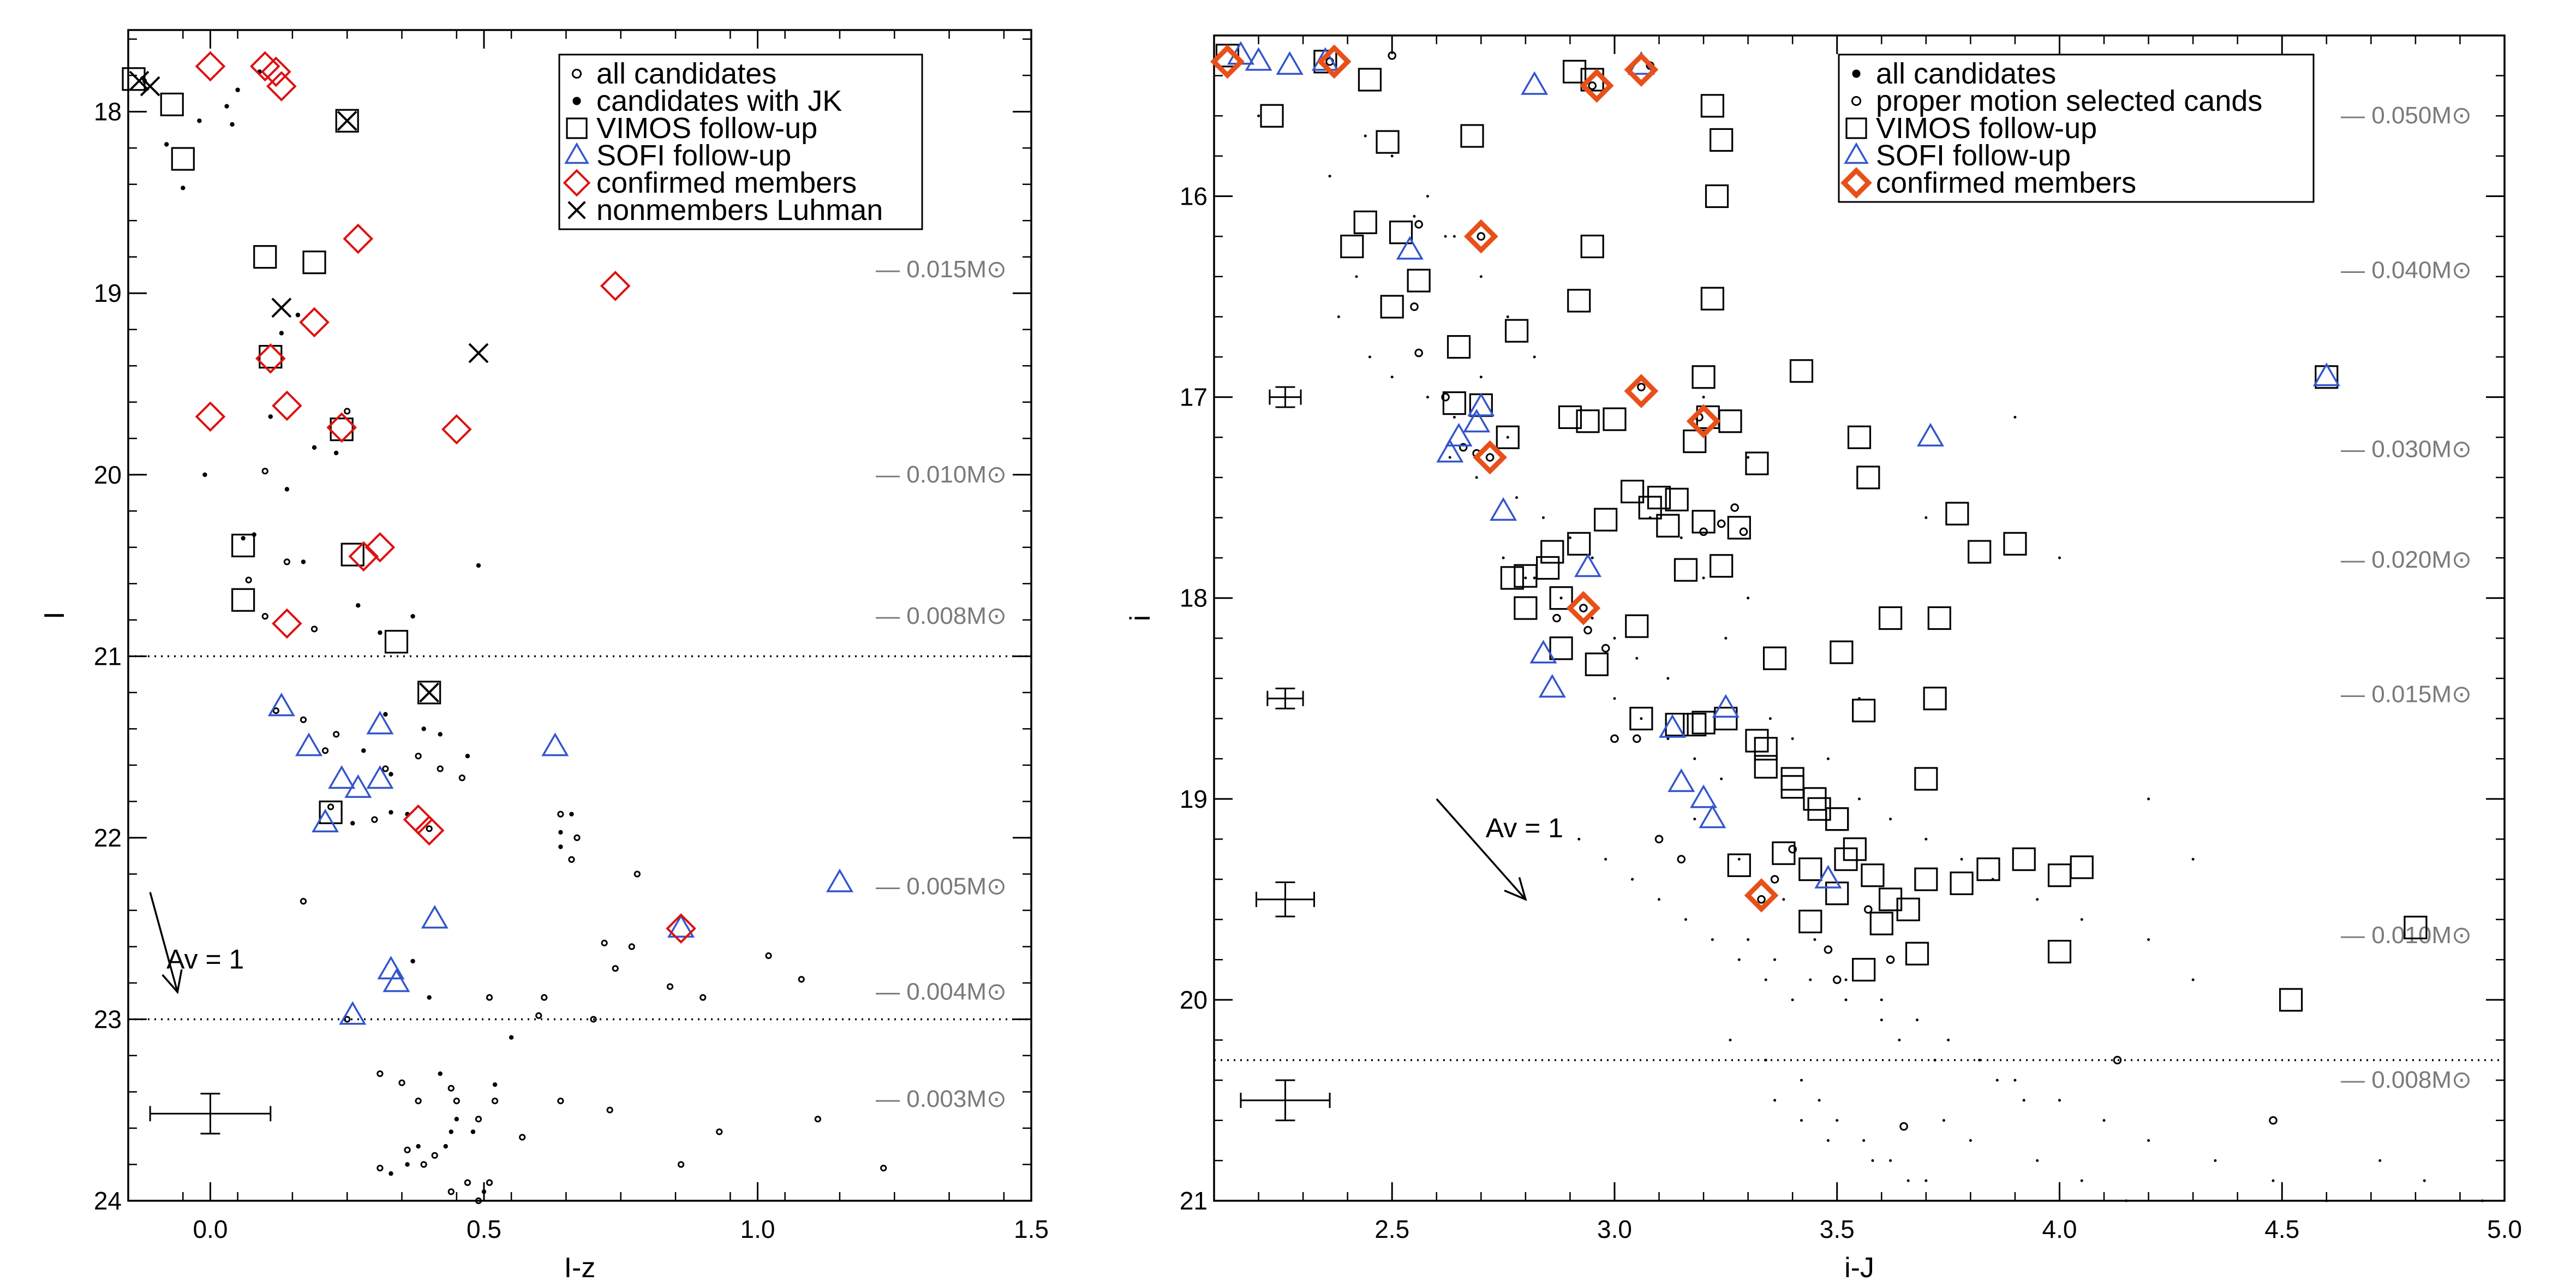 This screenshot has width=2576, height=1287. I want to click on y-tick-label: 21, so click(1194, 1201).